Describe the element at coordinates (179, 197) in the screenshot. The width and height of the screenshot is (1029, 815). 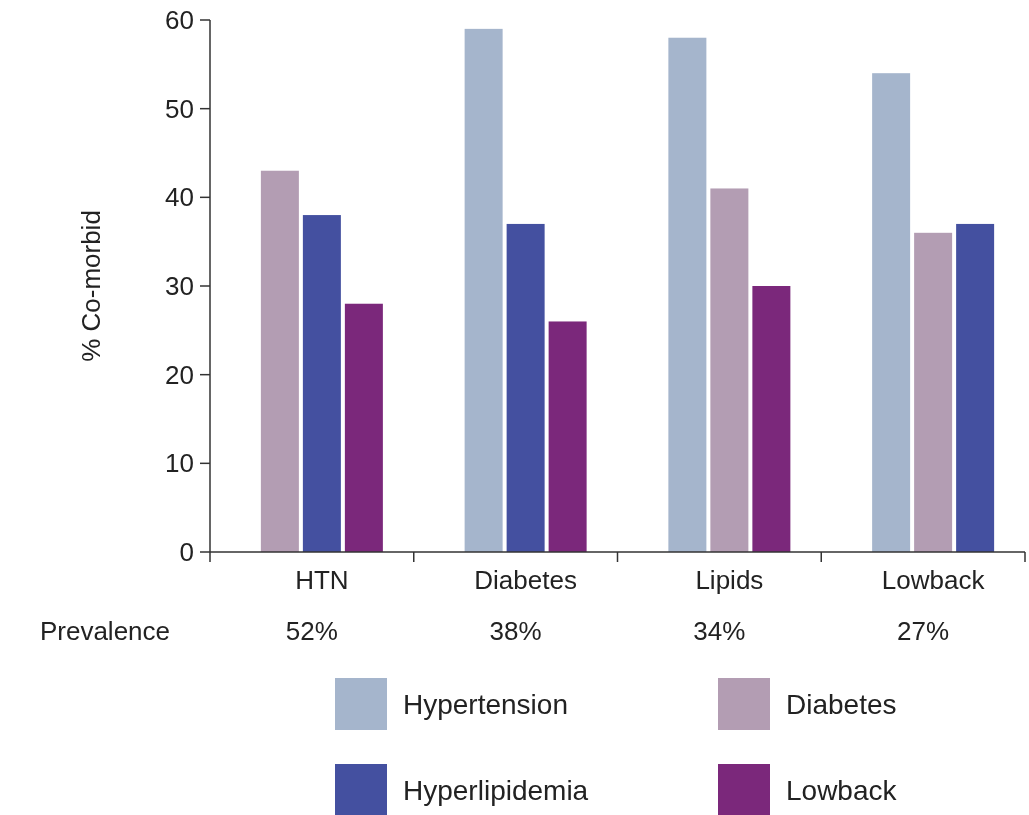
I see `y-tick-label: 40` at that location.